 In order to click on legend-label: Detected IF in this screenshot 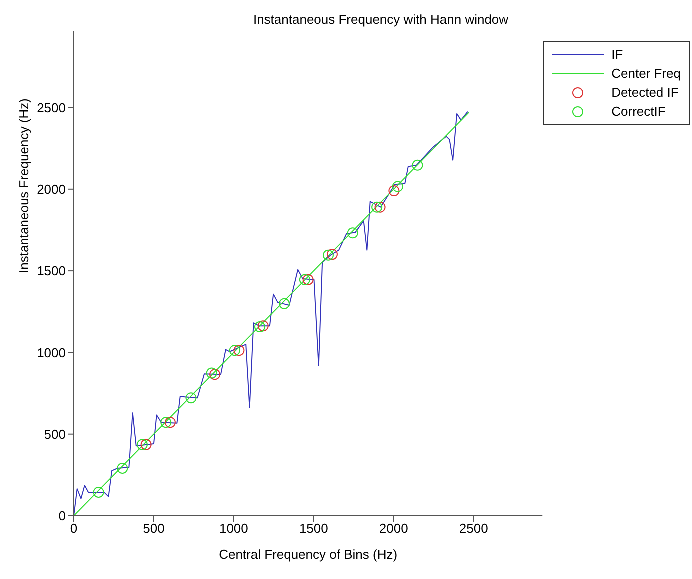, I will do `click(645, 92)`.